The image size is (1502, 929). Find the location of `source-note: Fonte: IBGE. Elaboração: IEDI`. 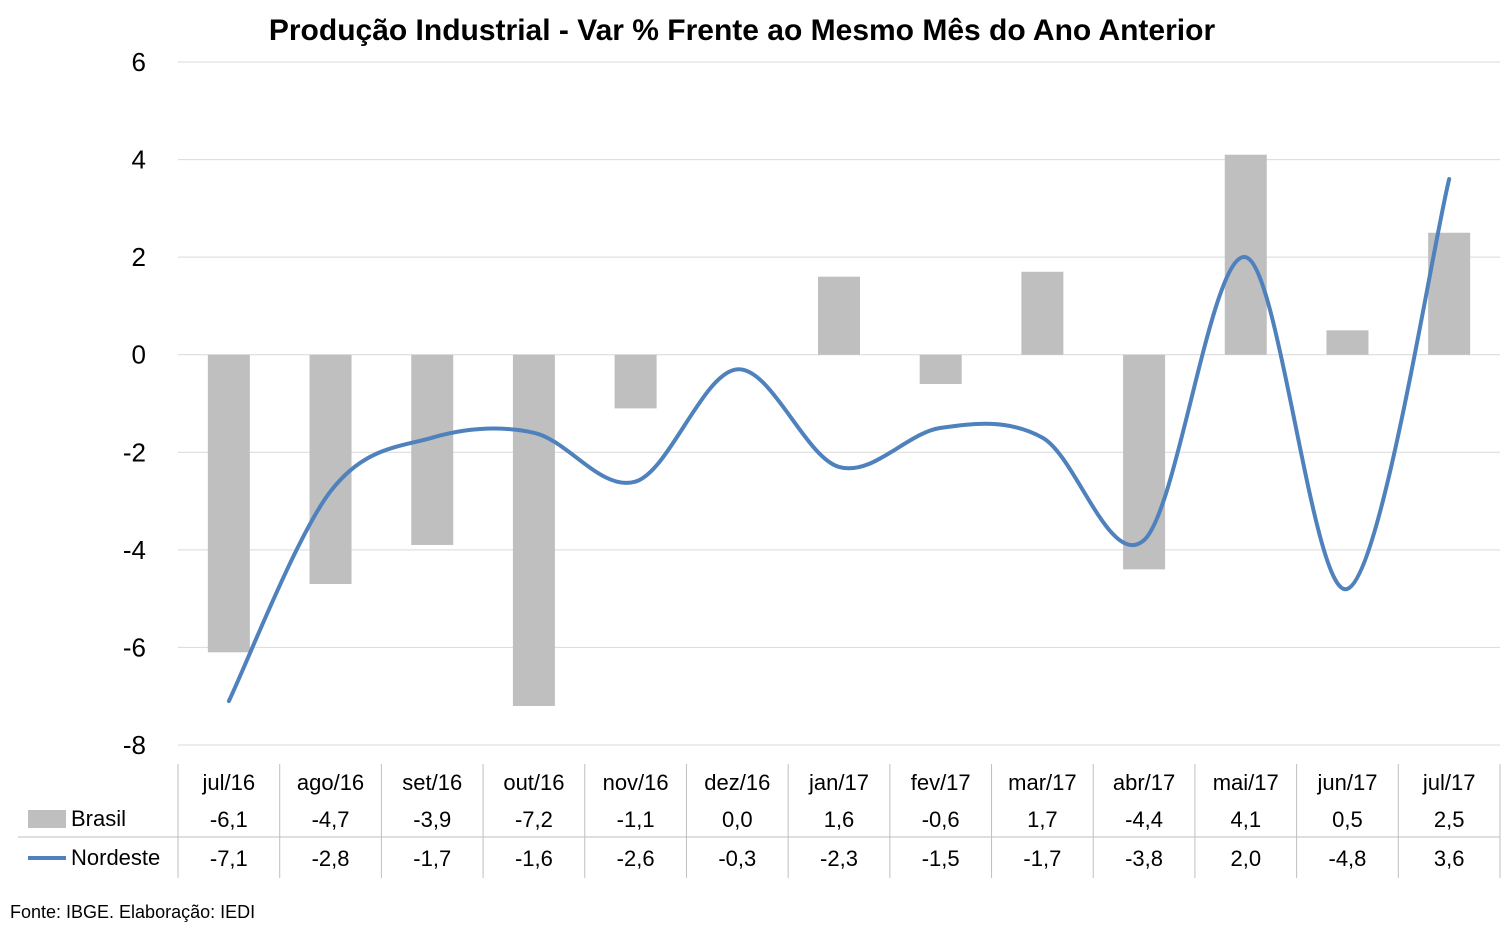

source-note: Fonte: IBGE. Elaboração: IEDI is located at coordinates (132, 912).